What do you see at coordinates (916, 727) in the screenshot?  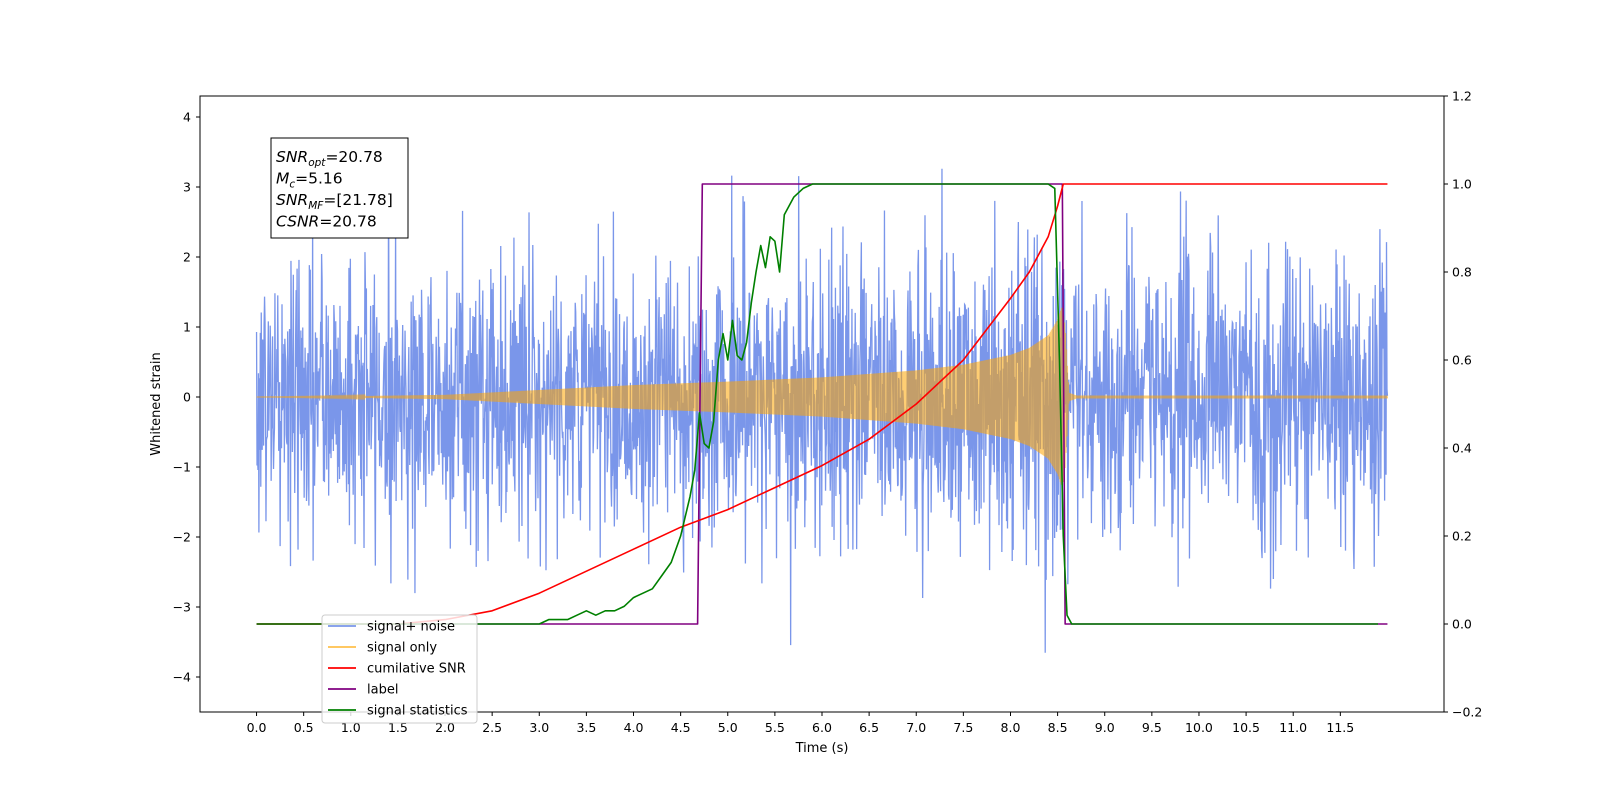 I see `x-tick-label: 7.0` at bounding box center [916, 727].